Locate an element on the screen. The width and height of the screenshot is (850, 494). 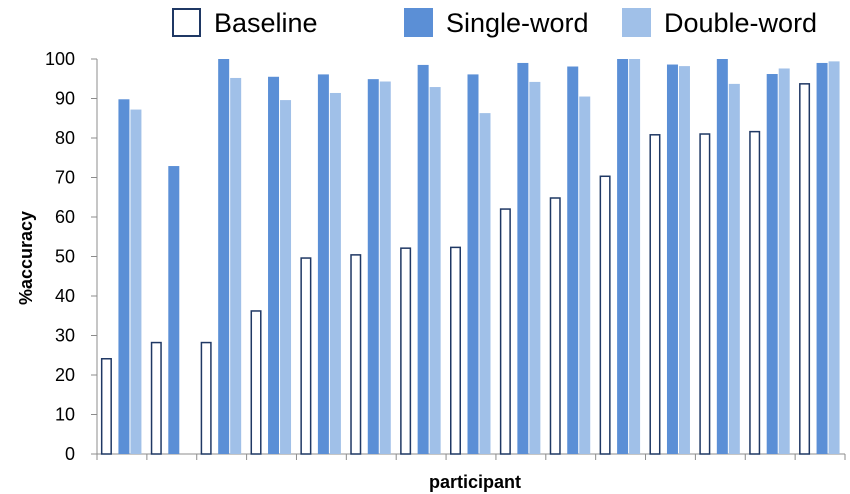
y-axis-title: %accuracy is located at coordinates (26, 258).